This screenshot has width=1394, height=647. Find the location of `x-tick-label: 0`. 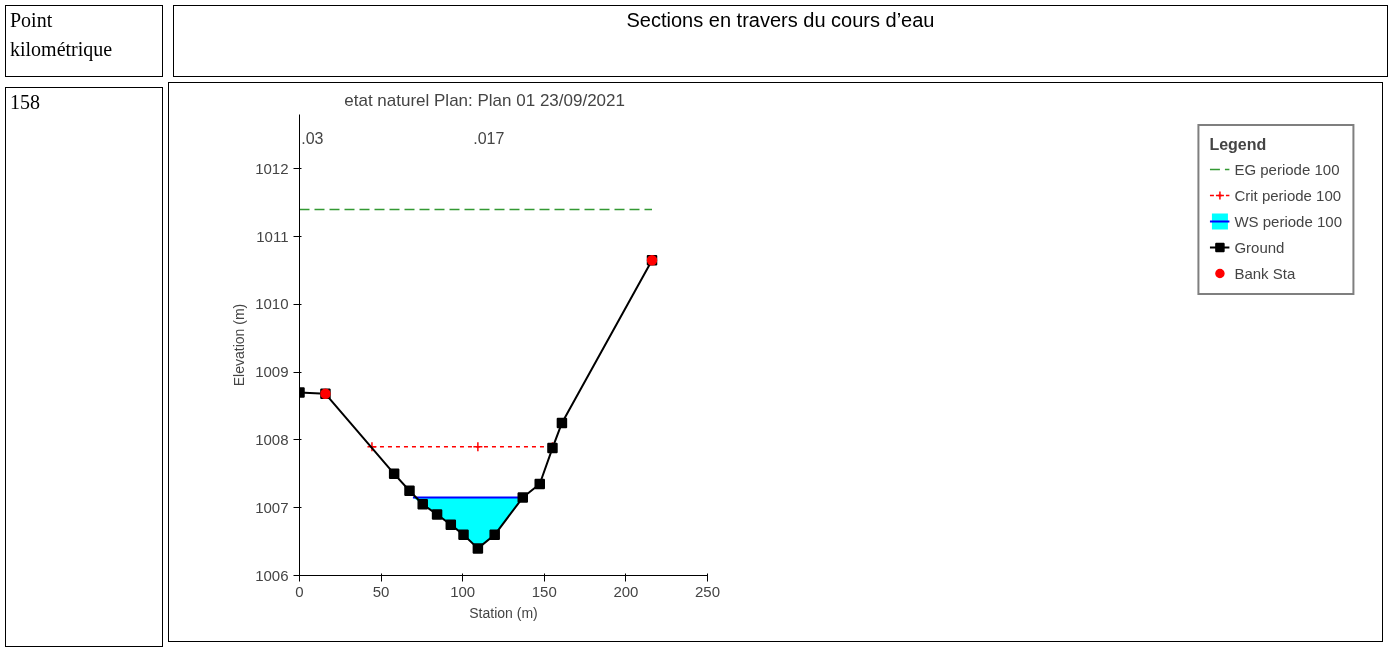

x-tick-label: 0 is located at coordinates (299, 591).